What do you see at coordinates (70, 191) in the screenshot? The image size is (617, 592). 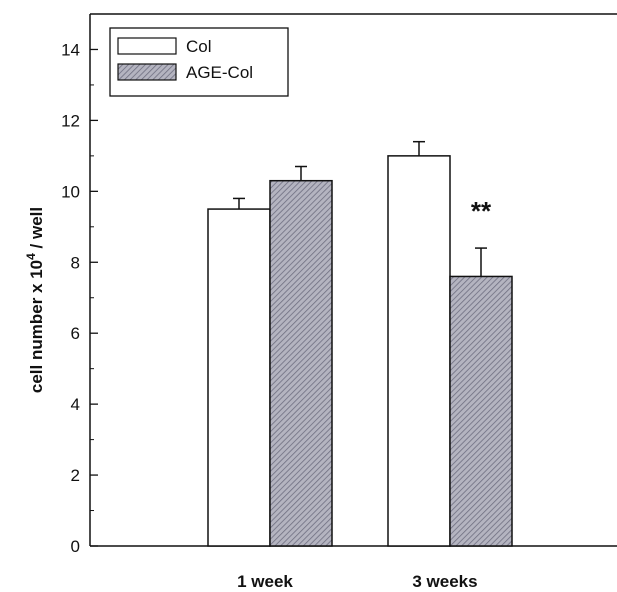 I see `y-tick-label: 10` at bounding box center [70, 191].